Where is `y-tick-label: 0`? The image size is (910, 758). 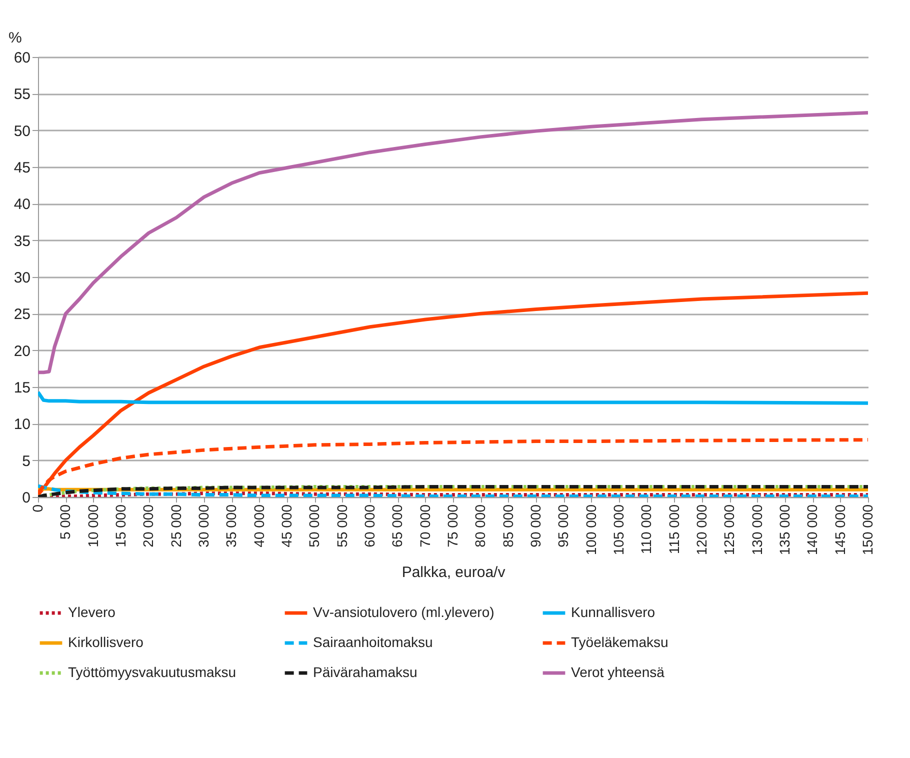 y-tick-label: 0 is located at coordinates (26, 498).